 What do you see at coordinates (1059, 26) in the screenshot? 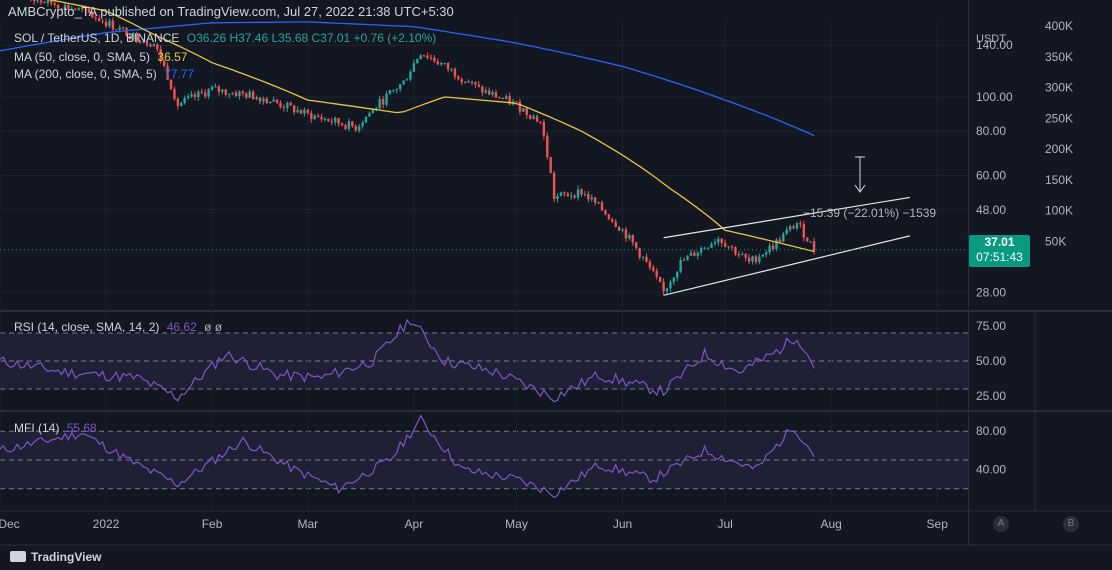
I see `volume-tick-label: 400K` at bounding box center [1059, 26].